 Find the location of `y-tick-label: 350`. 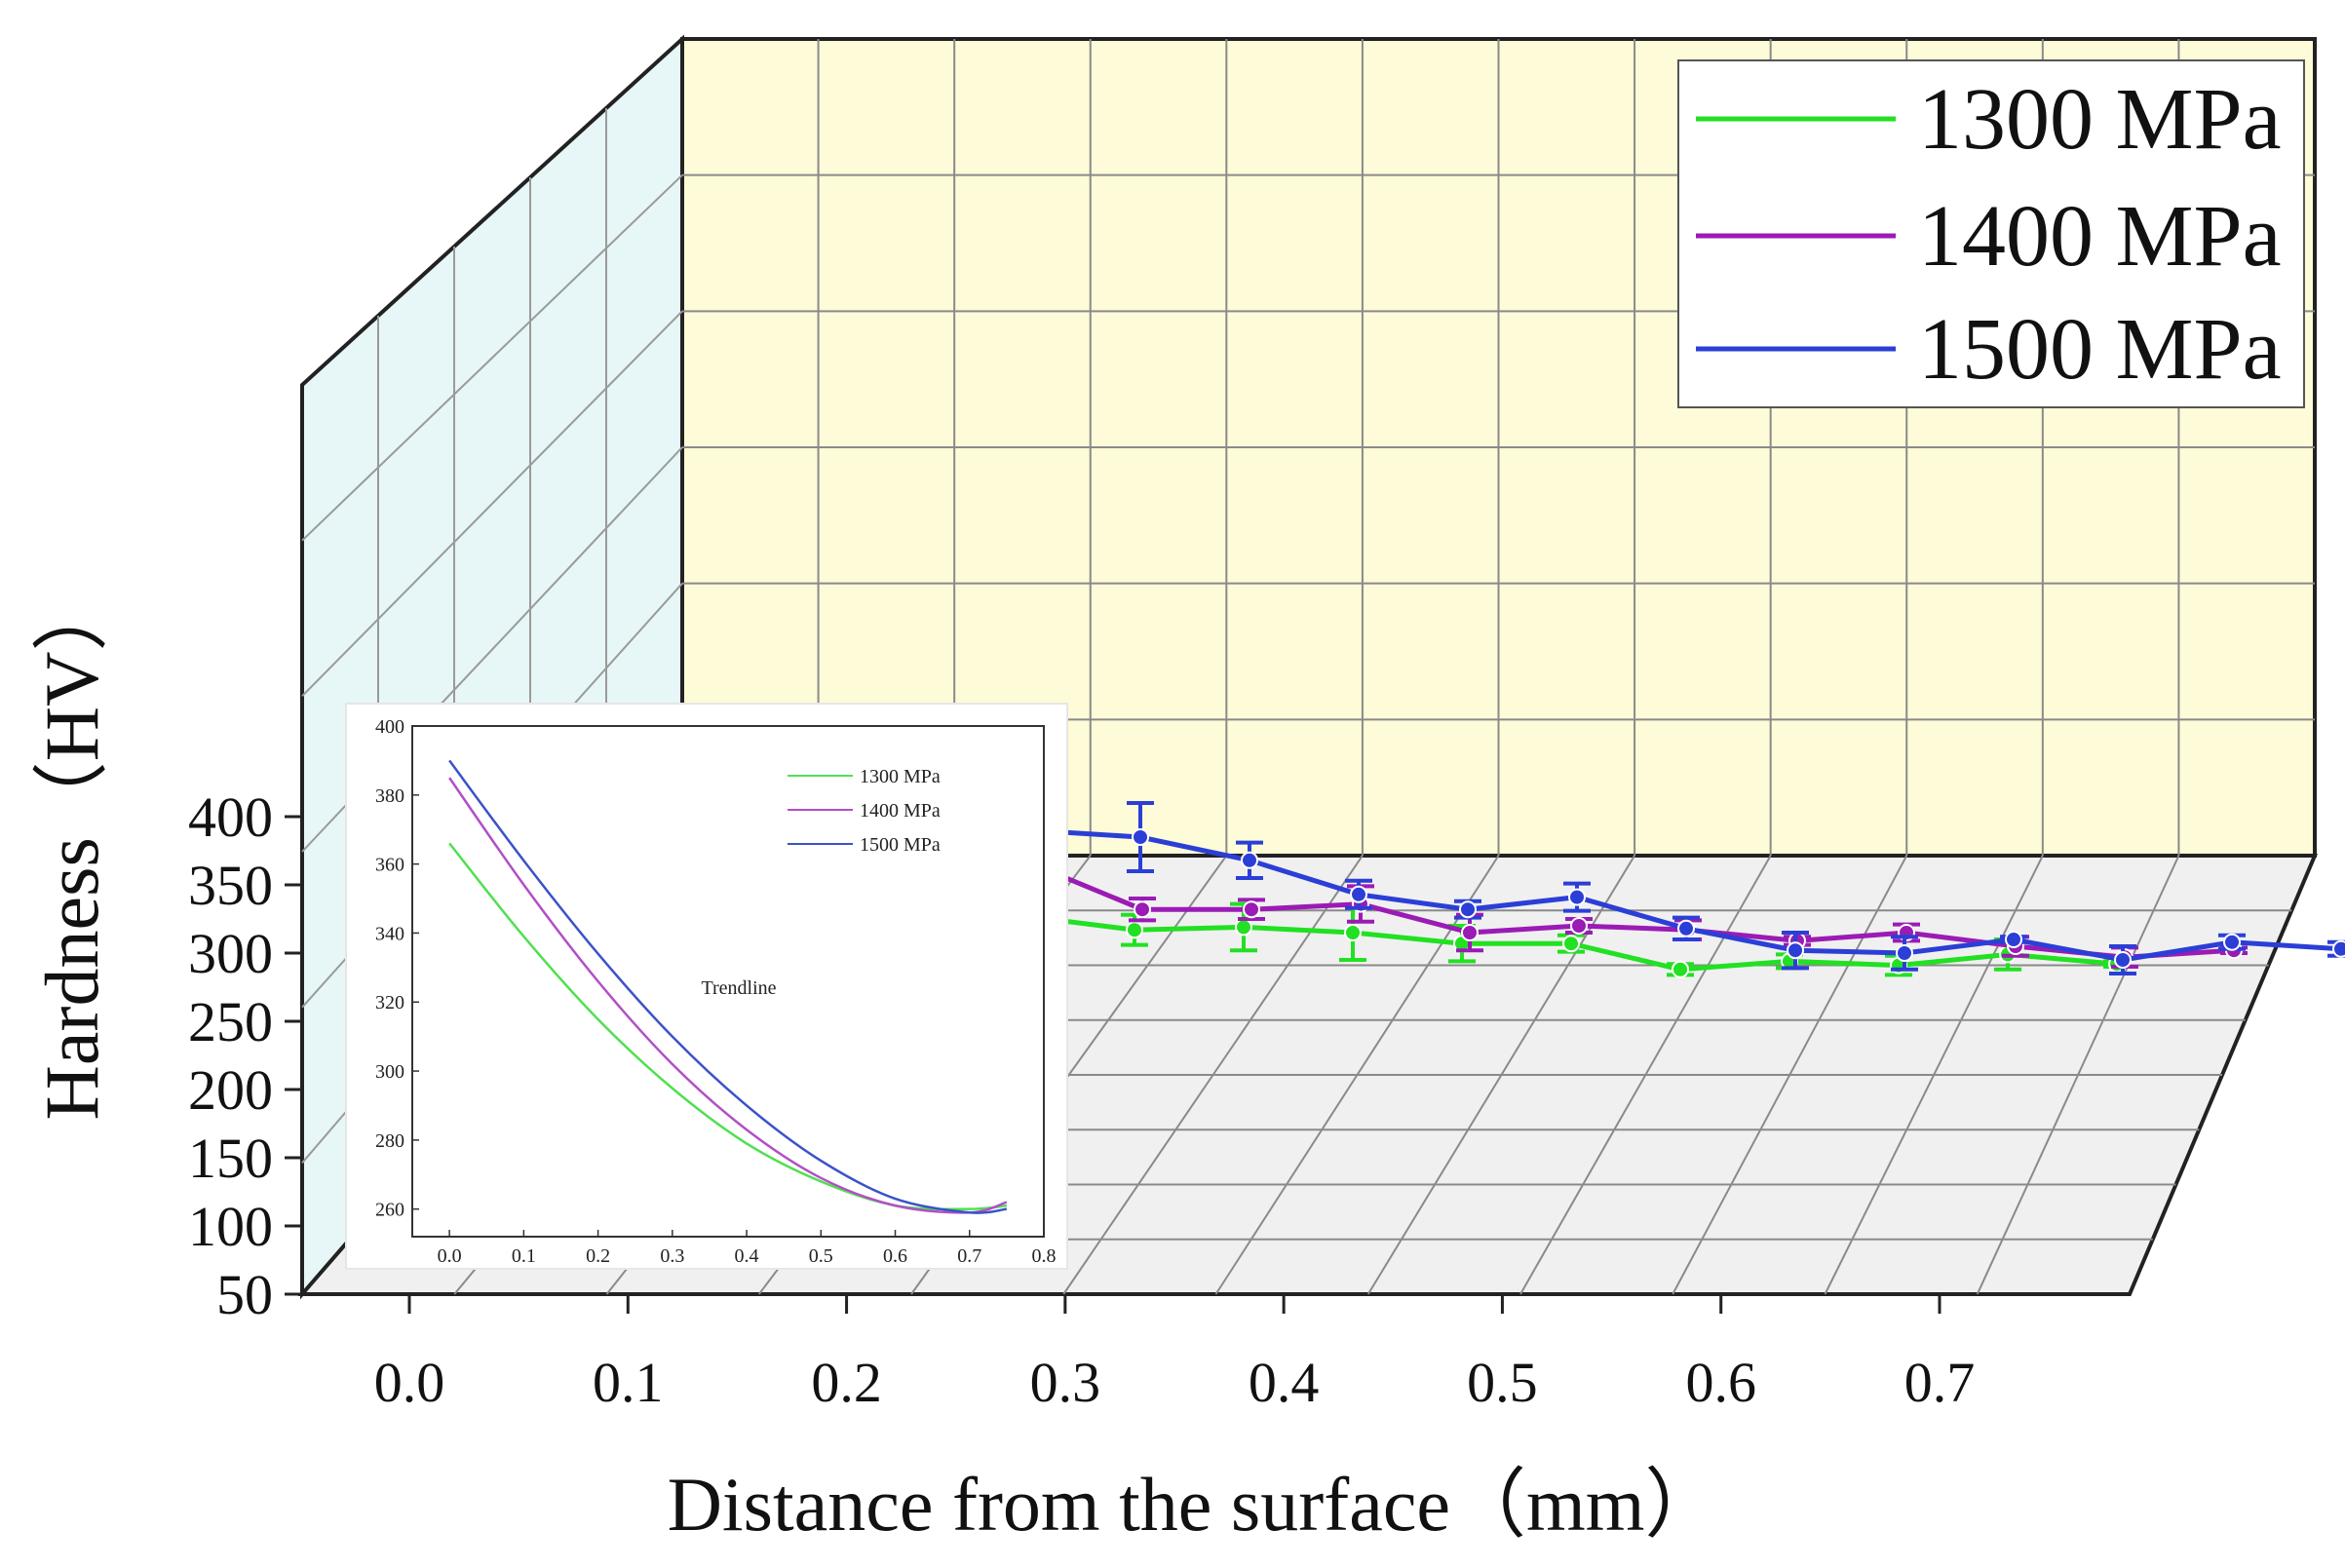

y-tick-label: 350 is located at coordinates (230, 885).